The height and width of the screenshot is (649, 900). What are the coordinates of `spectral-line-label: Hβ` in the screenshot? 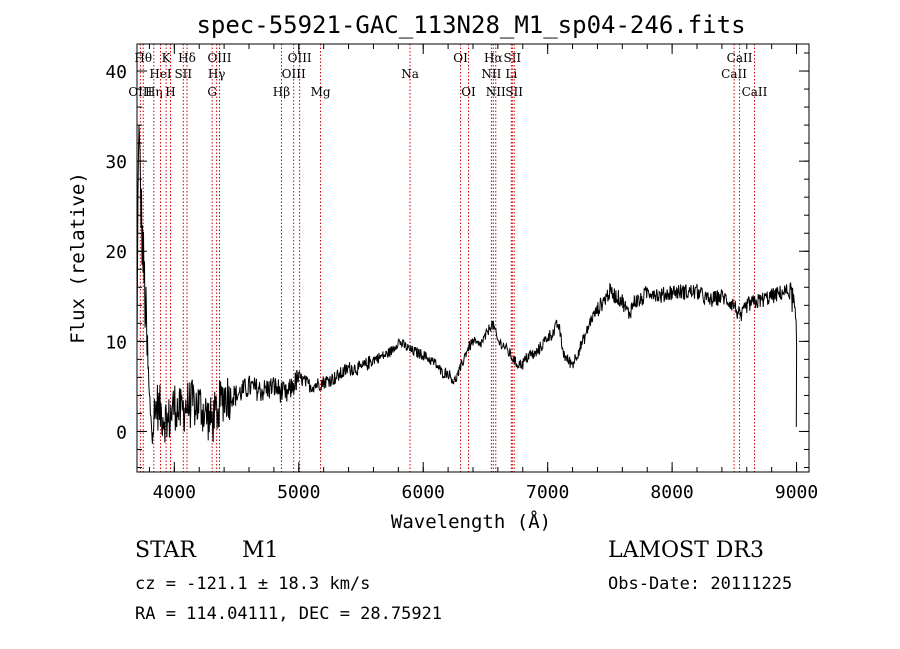 It's located at (281, 92).